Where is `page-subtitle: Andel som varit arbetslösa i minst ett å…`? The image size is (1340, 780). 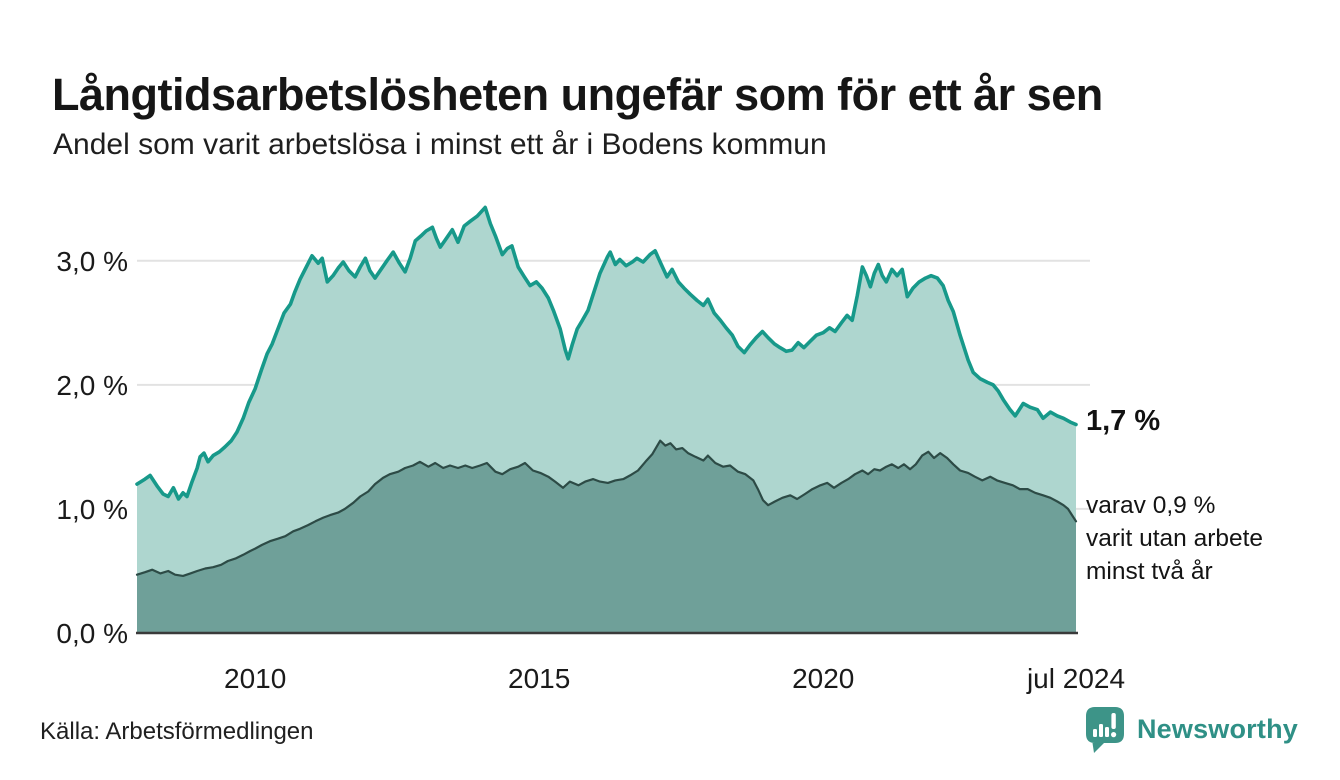 page-subtitle: Andel som varit arbetslösa i minst ett å… is located at coordinates (440, 144).